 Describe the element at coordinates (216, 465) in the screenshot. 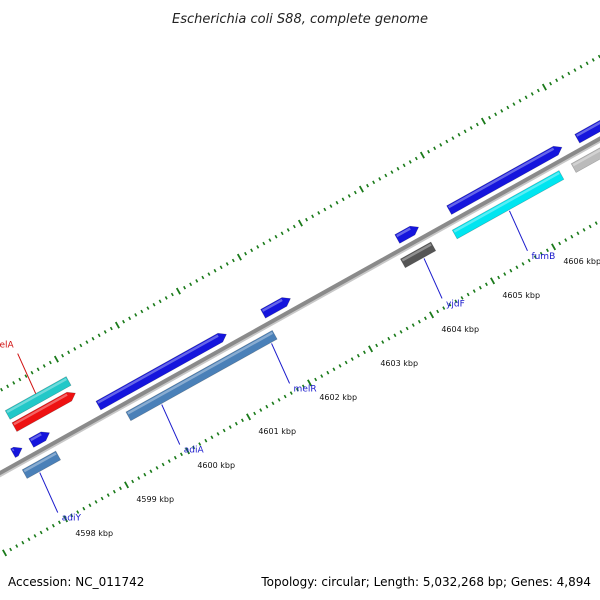

I see `scale-tick-label: 4600 kbp` at that location.